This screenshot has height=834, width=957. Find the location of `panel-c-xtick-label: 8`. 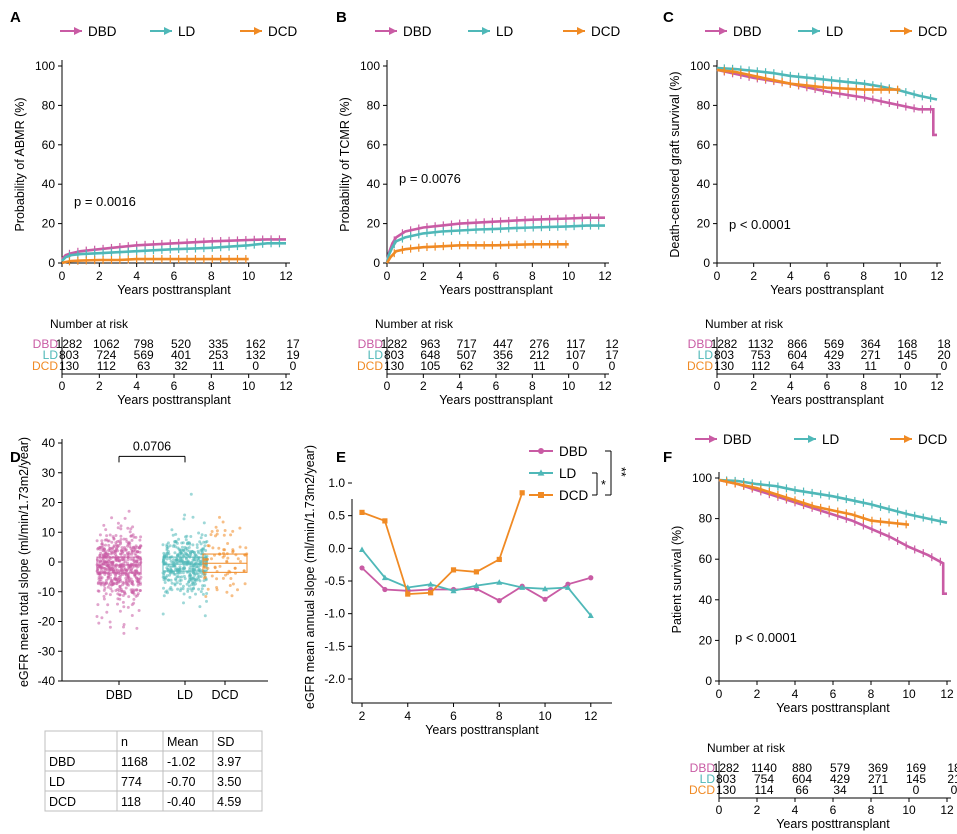

panel-c-xtick-label: 8 is located at coordinates (863, 276).